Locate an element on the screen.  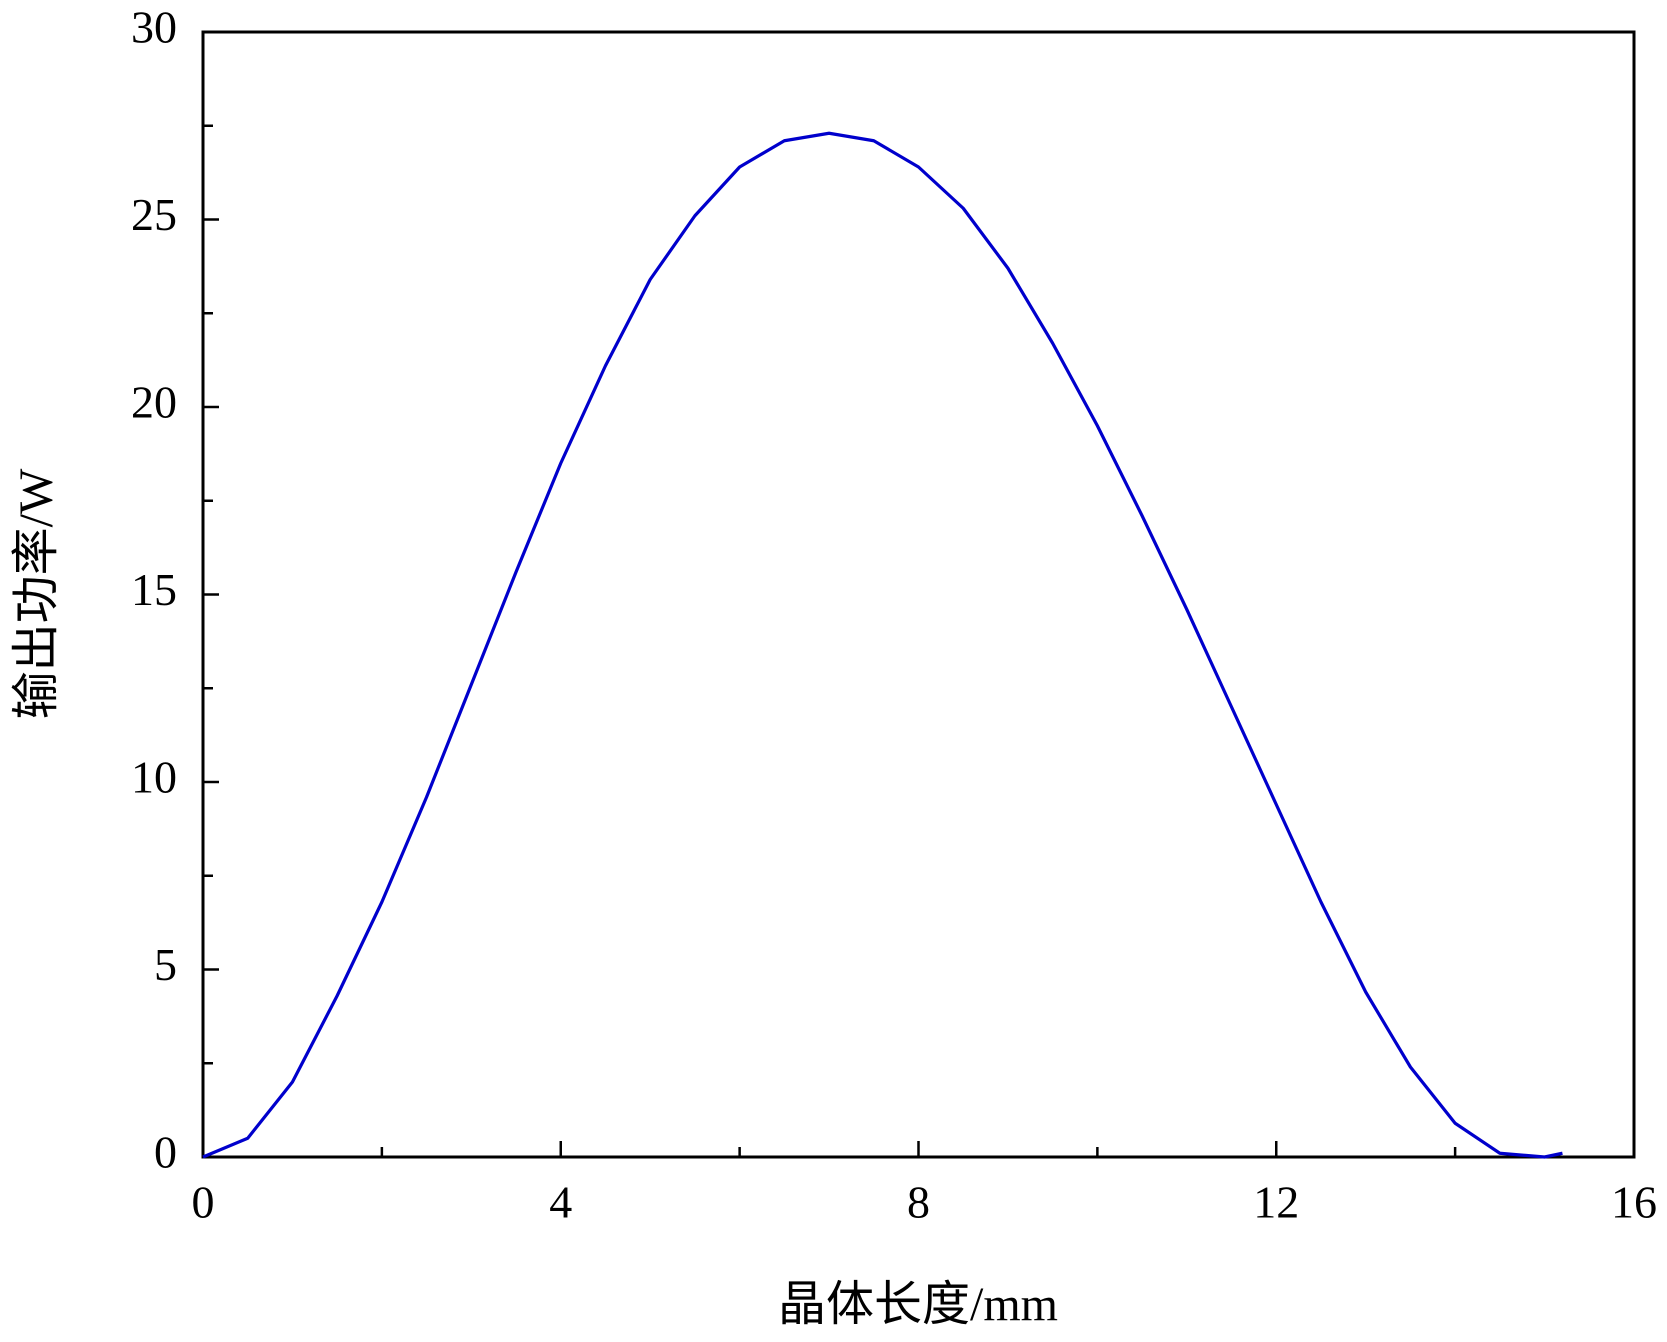
x-tick-label: 0 is located at coordinates (203, 1202).